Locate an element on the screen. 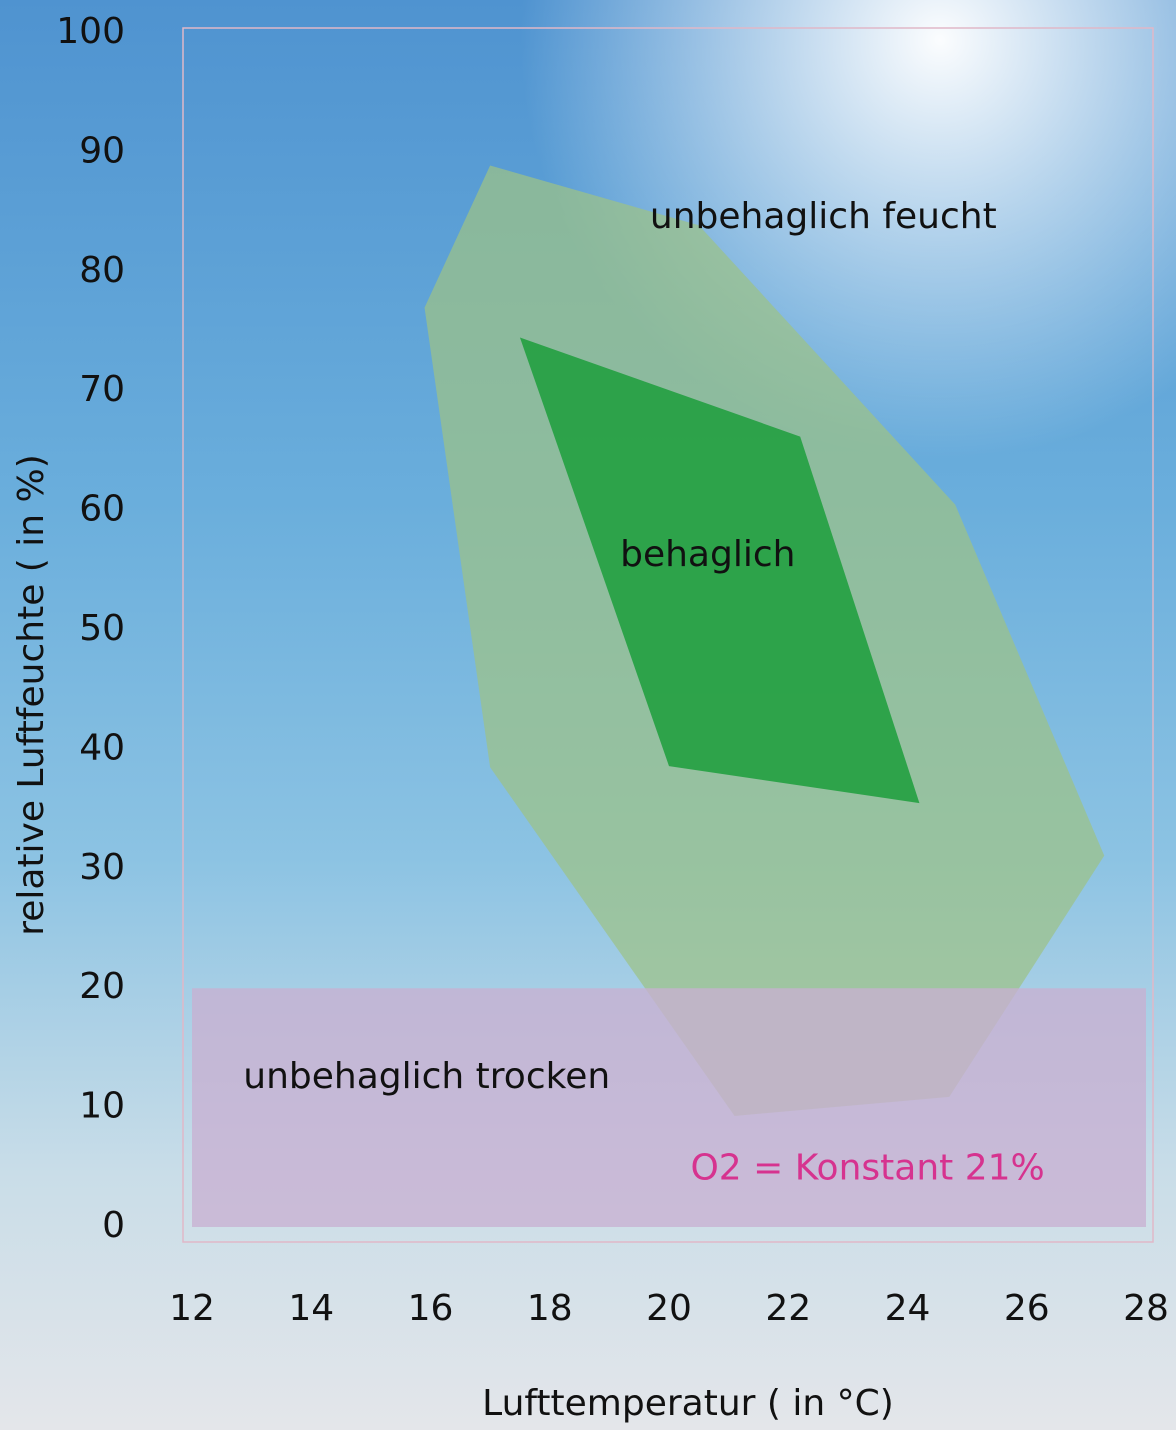 The height and width of the screenshot is (1430, 1176). x-tick-label: 14 is located at coordinates (311, 1308).